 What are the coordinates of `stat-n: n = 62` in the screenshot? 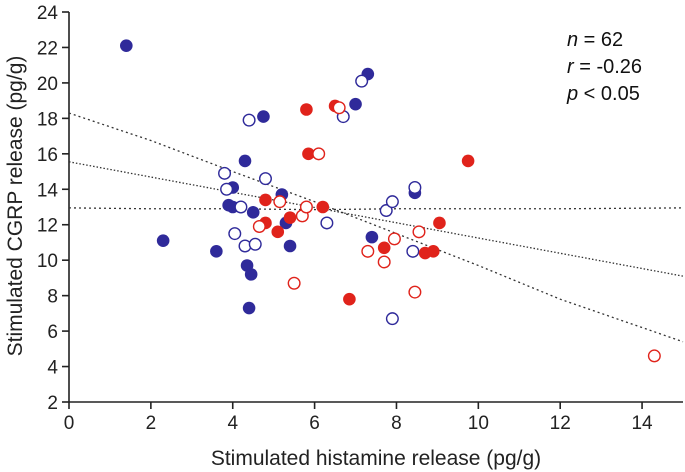 It's located at (595, 40).